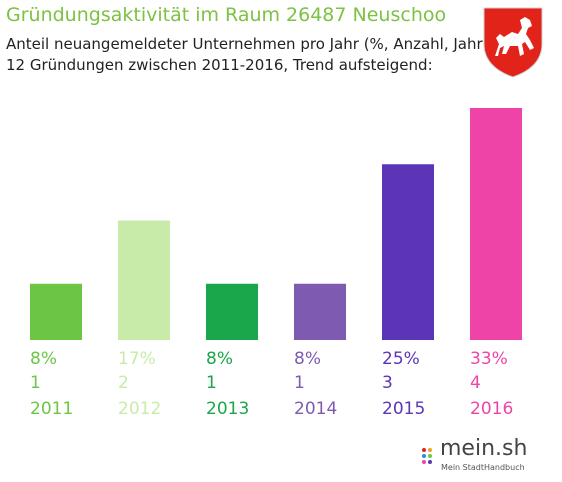  What do you see at coordinates (144, 280) in the screenshot?
I see `bar-2012` at bounding box center [144, 280].